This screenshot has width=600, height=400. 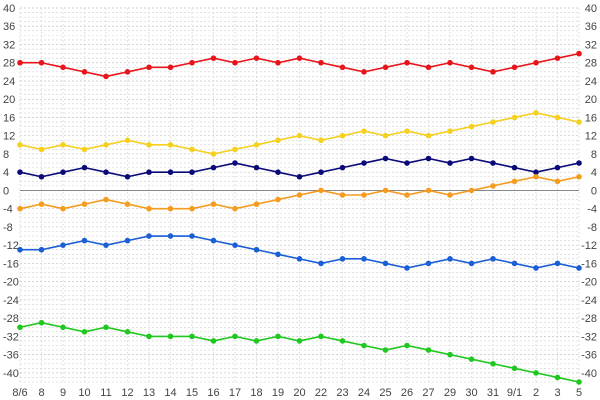 What do you see at coordinates (11, 319) in the screenshot?
I see `y-tick-label-left: -28` at bounding box center [11, 319].